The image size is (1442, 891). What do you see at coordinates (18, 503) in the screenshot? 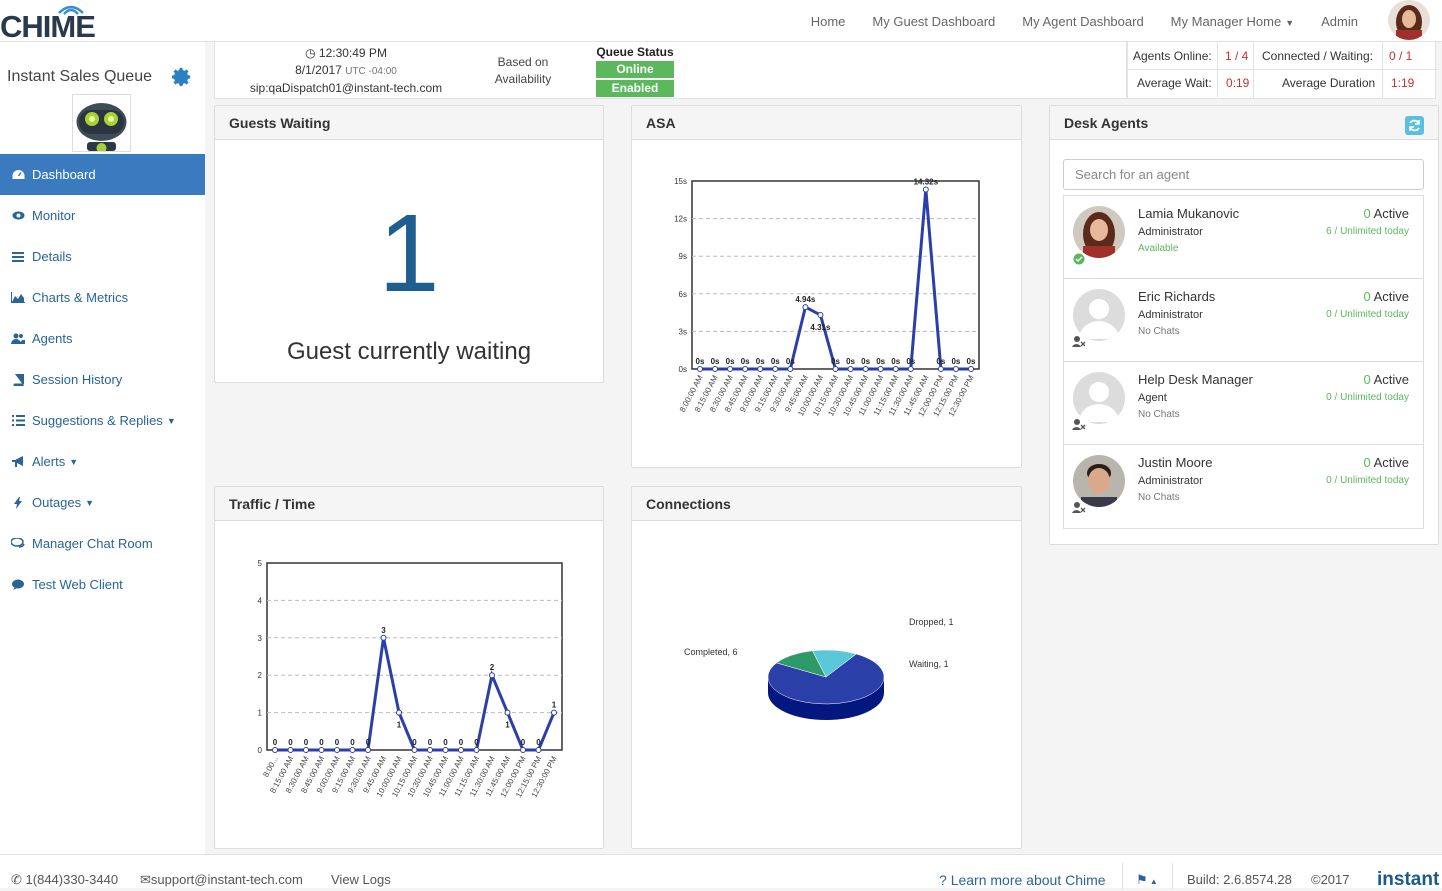
I see `bolt-icon` at bounding box center [18, 503].